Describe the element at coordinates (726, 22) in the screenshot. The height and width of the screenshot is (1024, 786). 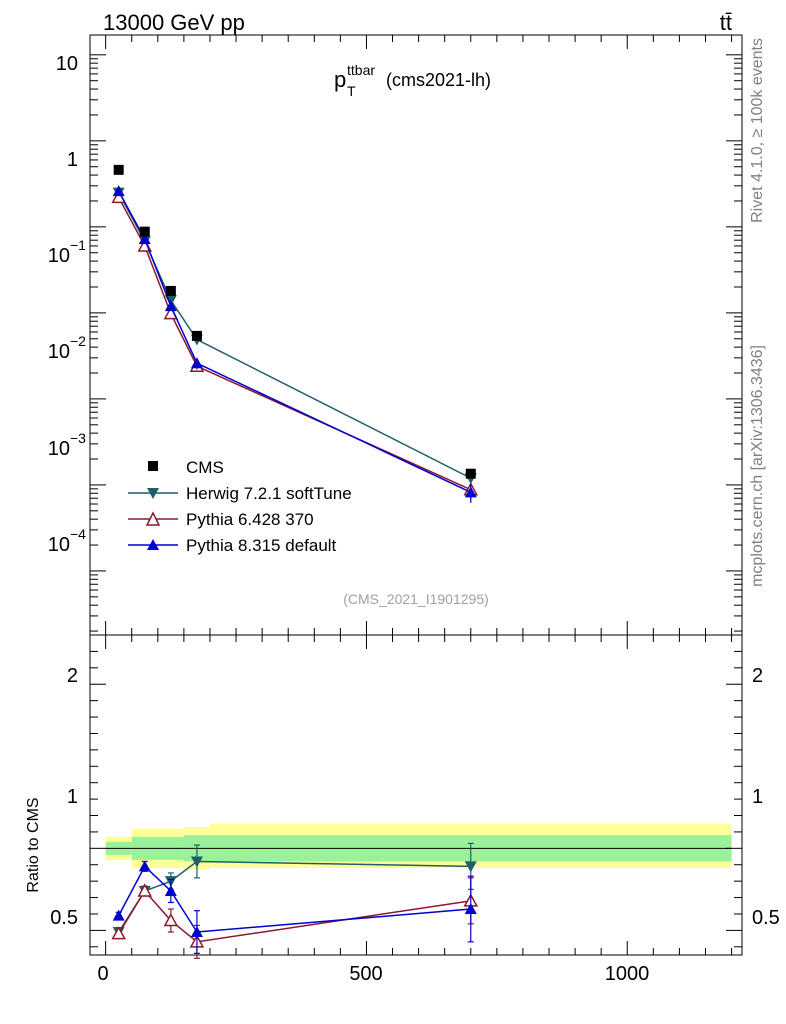
I see `process-label: tt̄` at that location.